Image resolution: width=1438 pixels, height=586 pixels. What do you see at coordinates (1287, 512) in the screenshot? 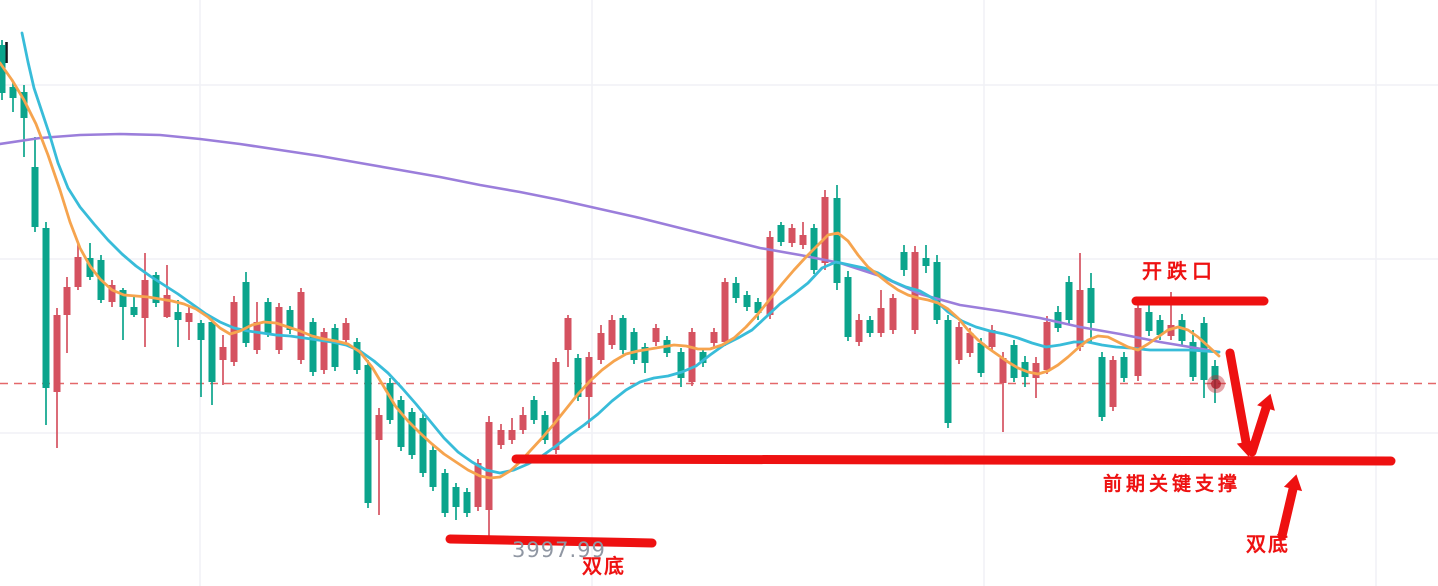
I see `annotation-double-bottom-arrow-shaft` at bounding box center [1287, 512].